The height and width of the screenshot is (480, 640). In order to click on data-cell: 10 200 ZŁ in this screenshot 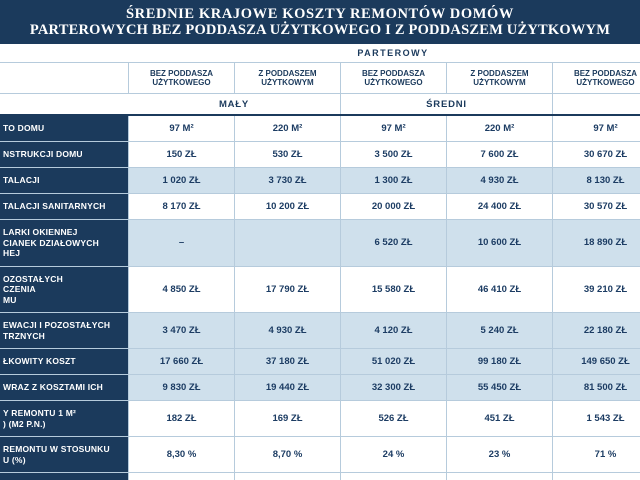, I will do `click(287, 206)`.